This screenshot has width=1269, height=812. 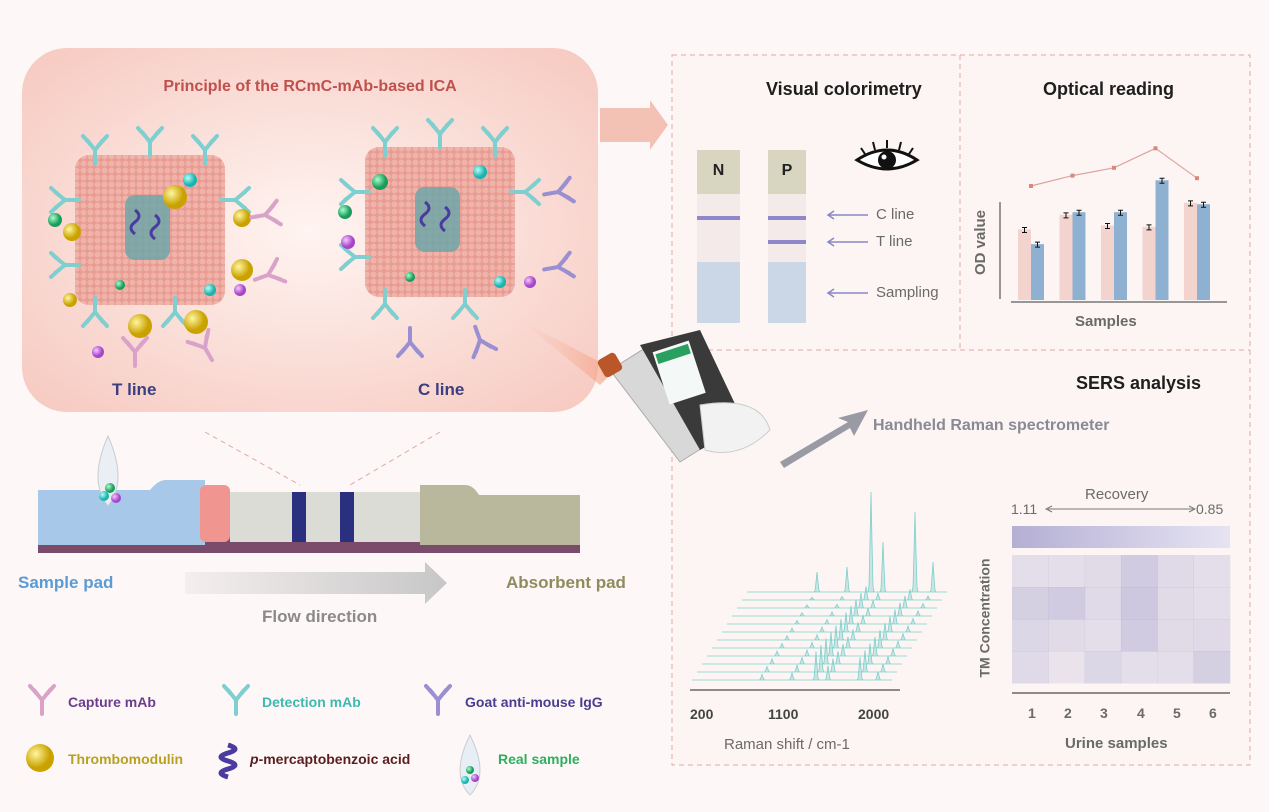 What do you see at coordinates (1210, 509) in the screenshot?
I see `recovery-min: 0.85` at bounding box center [1210, 509].